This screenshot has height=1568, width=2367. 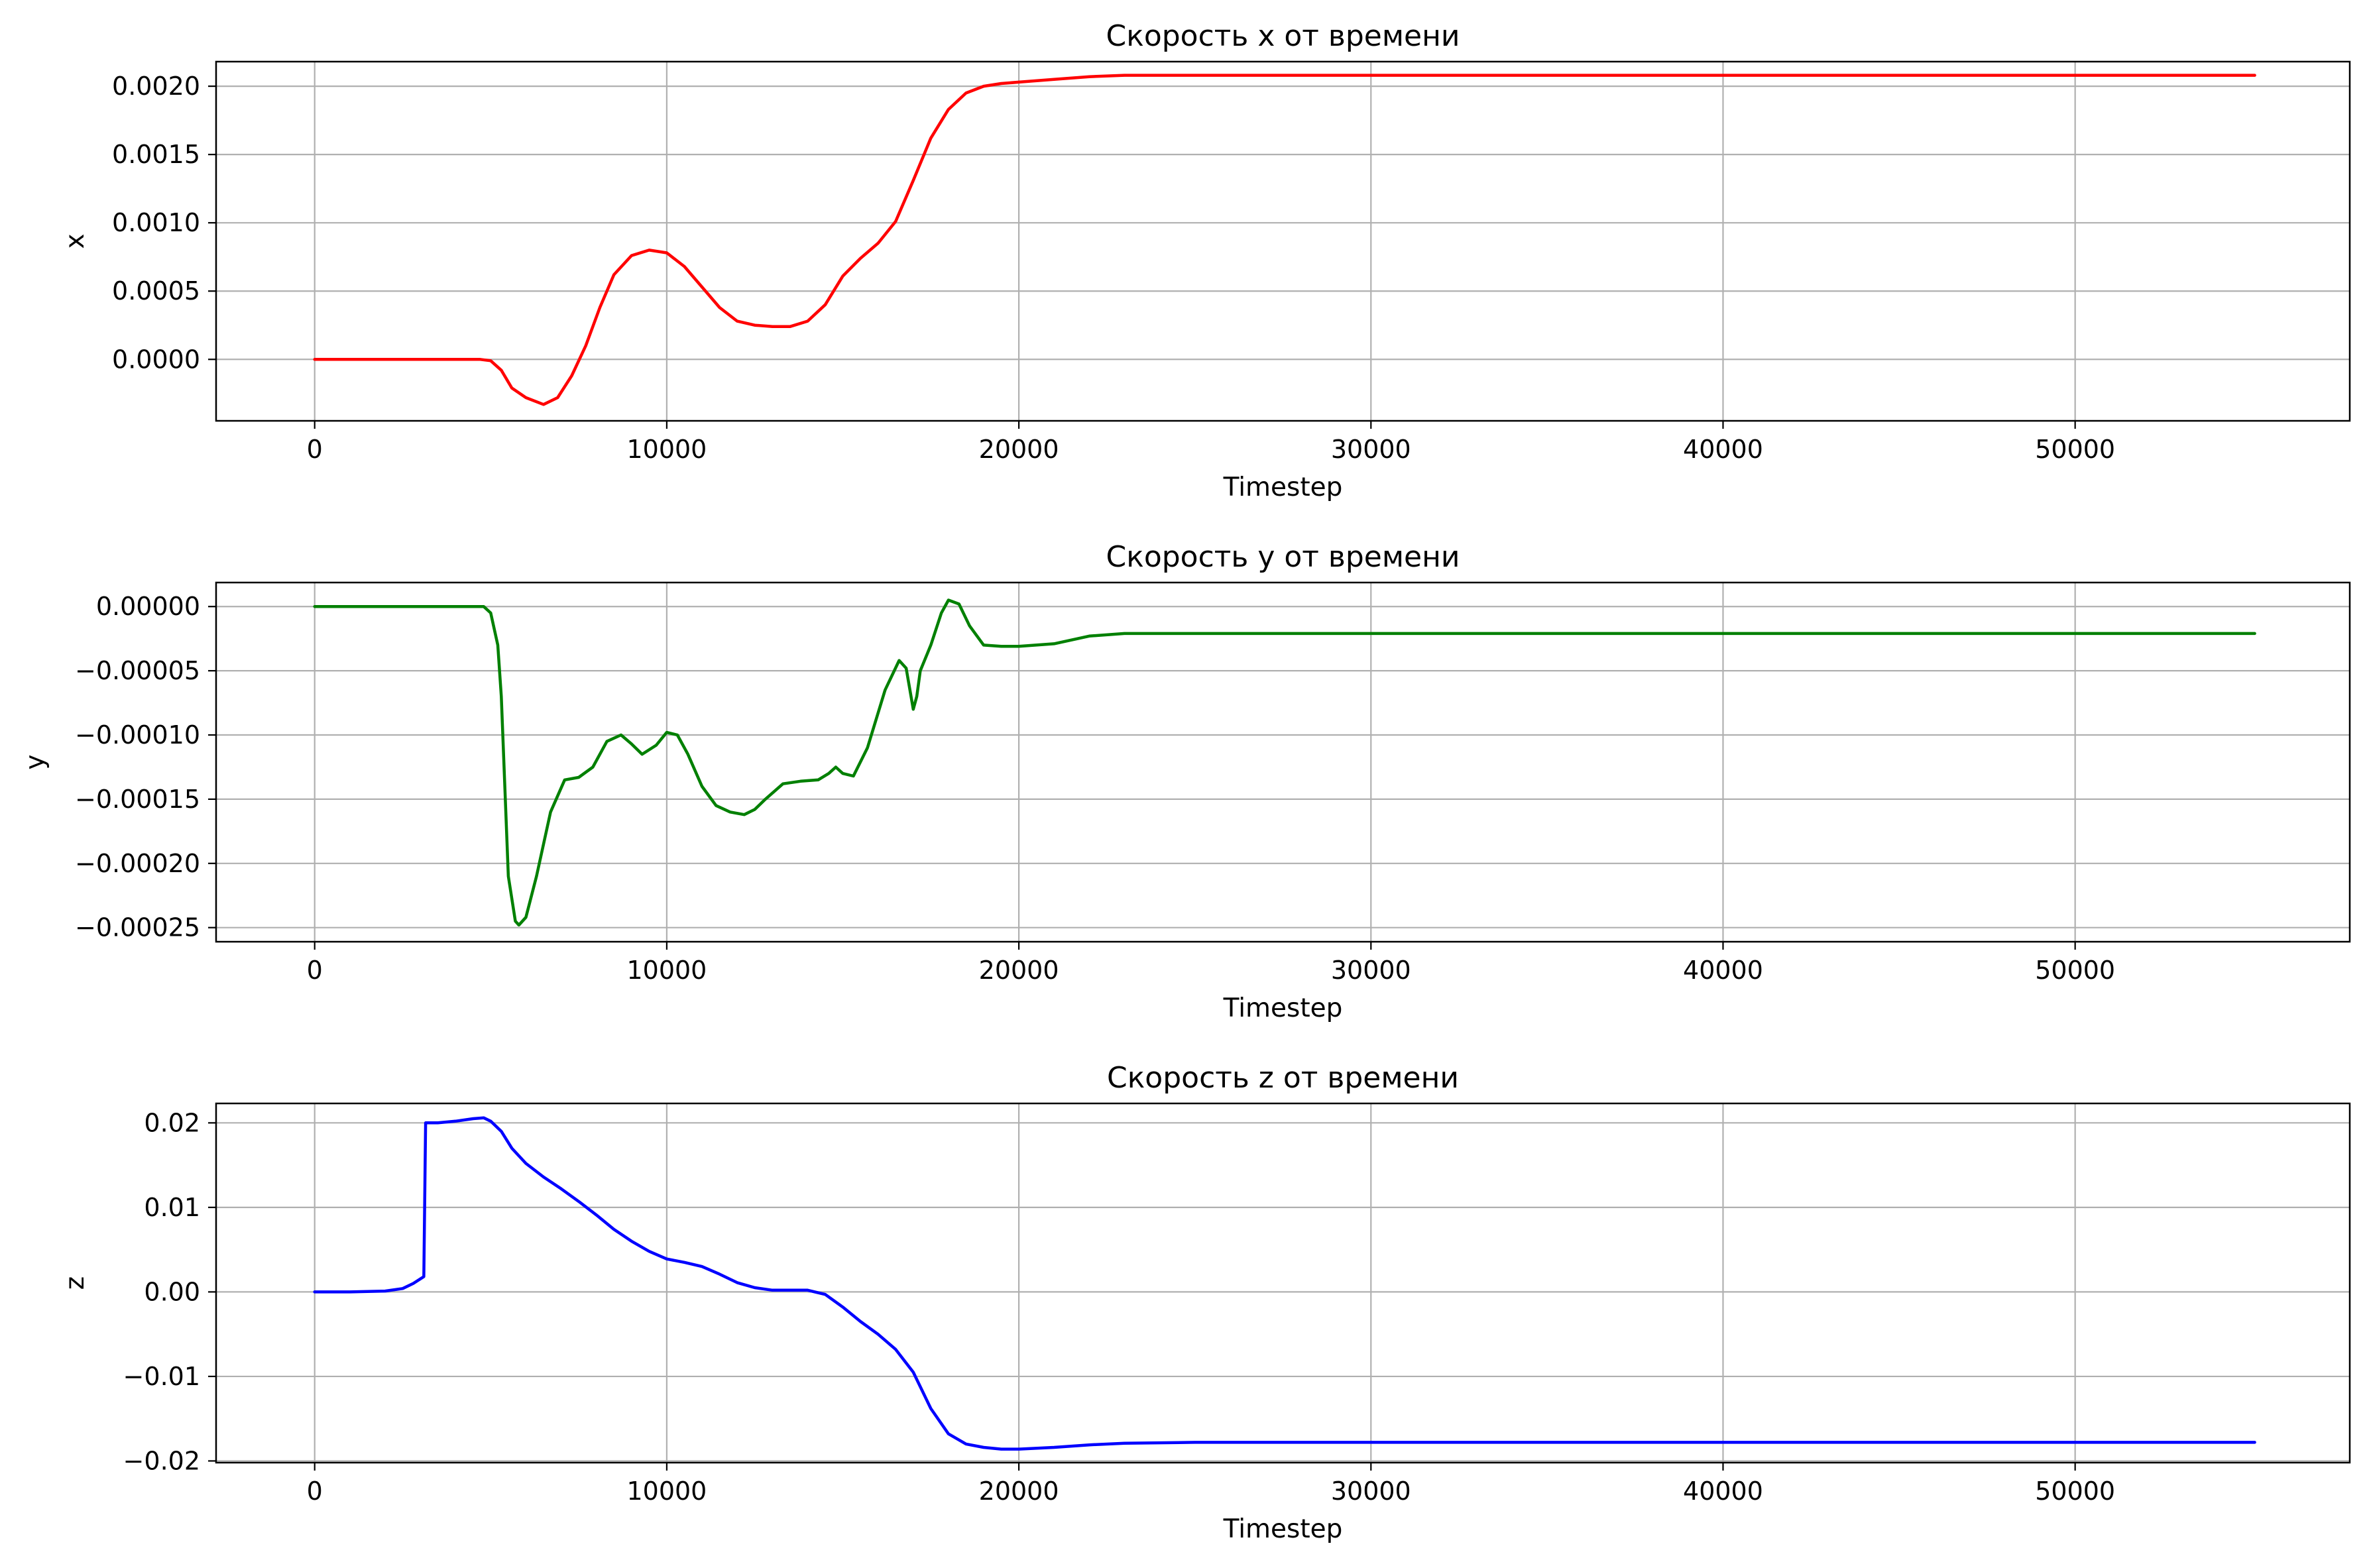 I want to click on y-axis-label: z, so click(x=75, y=1283).